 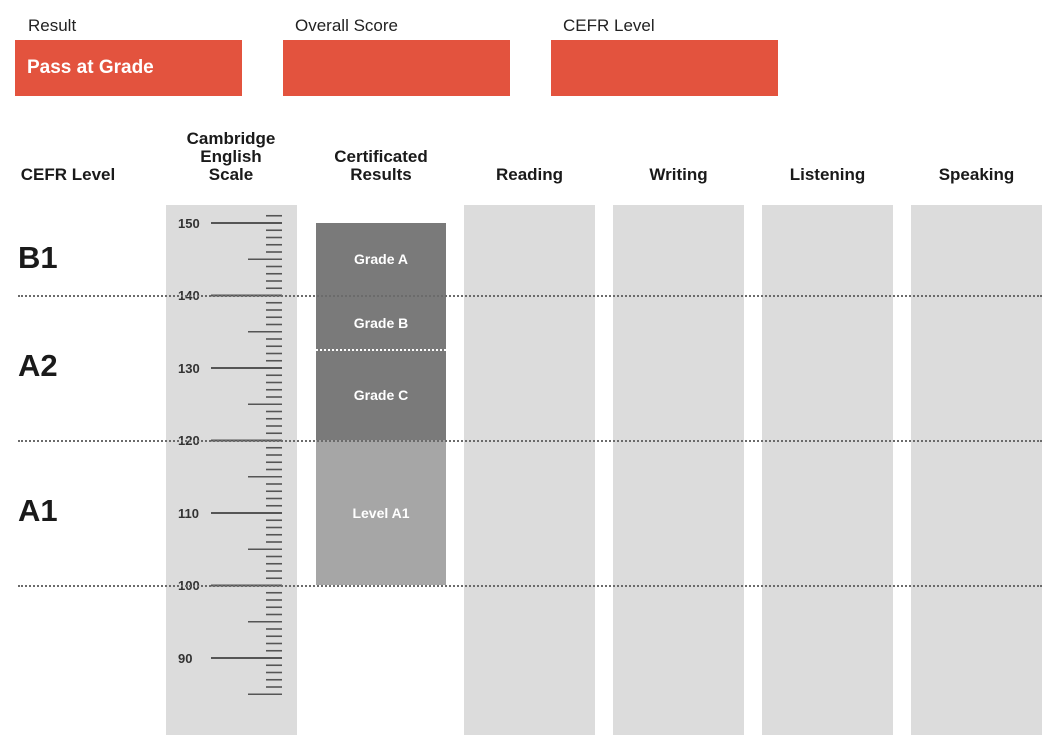 What do you see at coordinates (246, 455) in the screenshot?
I see `scale-ticks` at bounding box center [246, 455].